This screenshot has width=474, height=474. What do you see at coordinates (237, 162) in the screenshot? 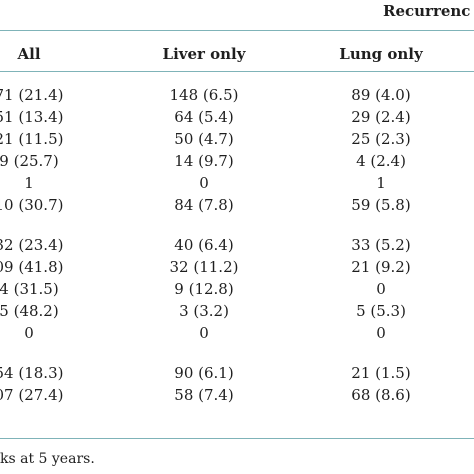
I see `table-row: 9 (25.7) 14 (9.7) 4 (2.4)` at bounding box center [237, 162].